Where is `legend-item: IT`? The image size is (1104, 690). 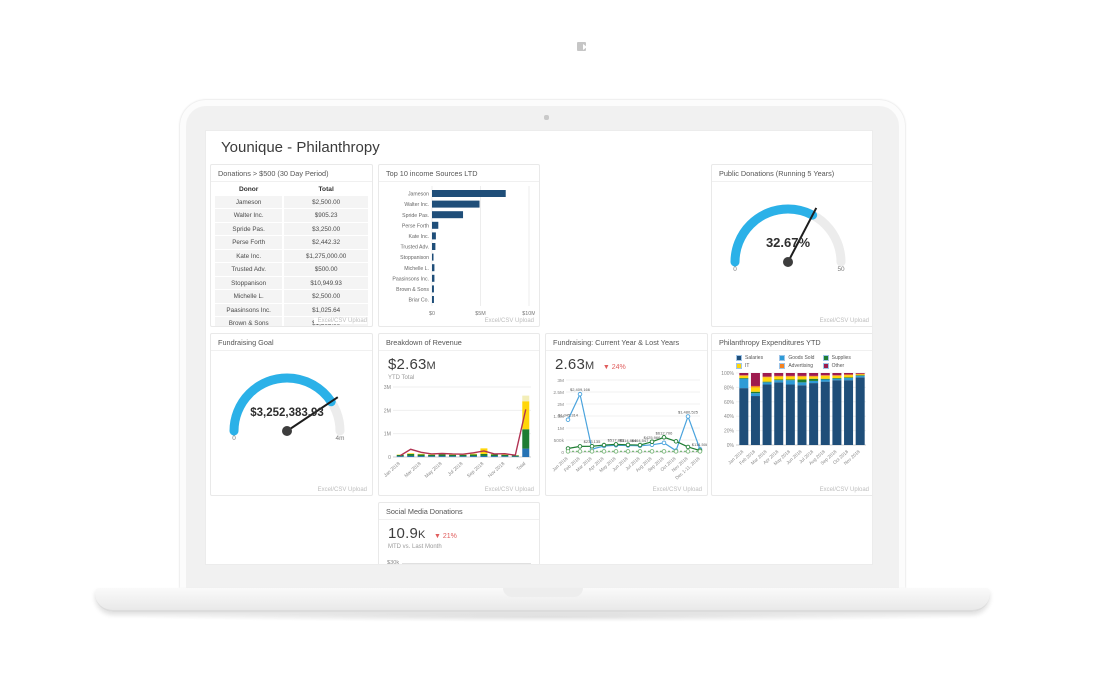 legend-item: IT is located at coordinates (756, 366).